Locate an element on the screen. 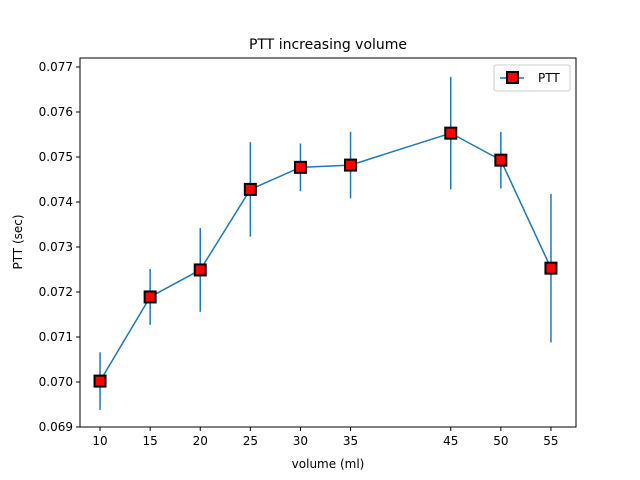 The image size is (640, 480). x-tick-label: 30 is located at coordinates (300, 441).